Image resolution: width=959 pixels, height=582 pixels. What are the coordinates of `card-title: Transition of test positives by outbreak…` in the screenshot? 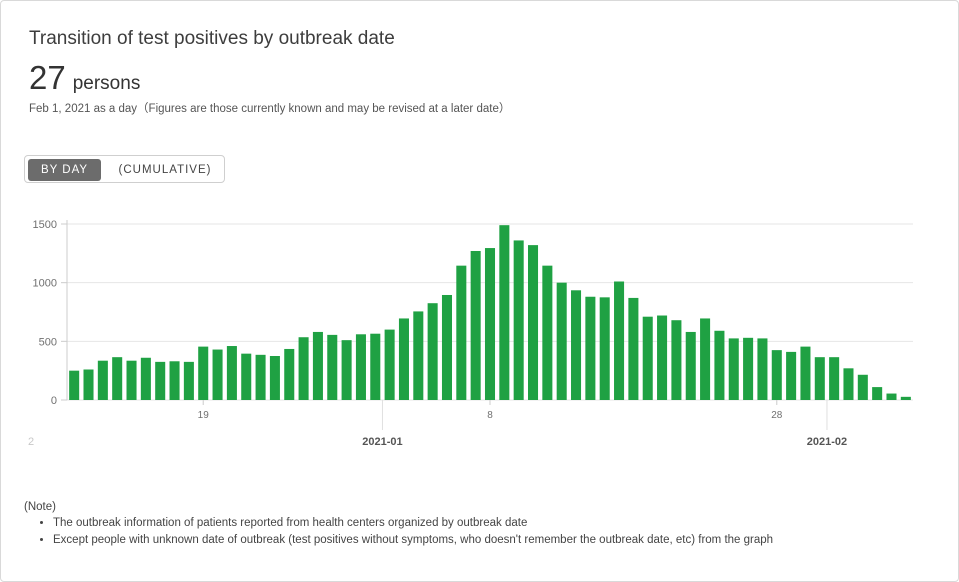 It's located at (212, 38).